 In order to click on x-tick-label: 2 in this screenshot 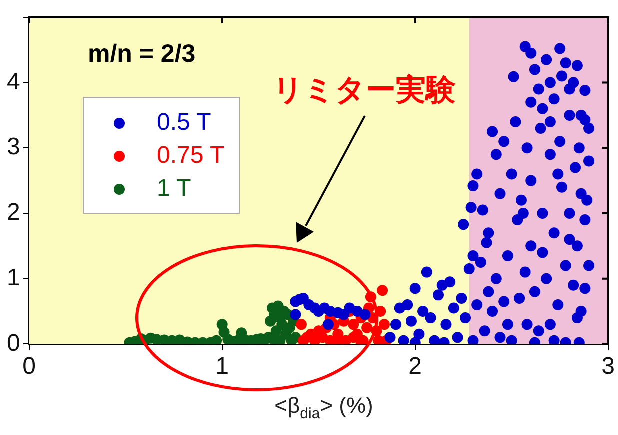, I will do `click(415, 366)`.